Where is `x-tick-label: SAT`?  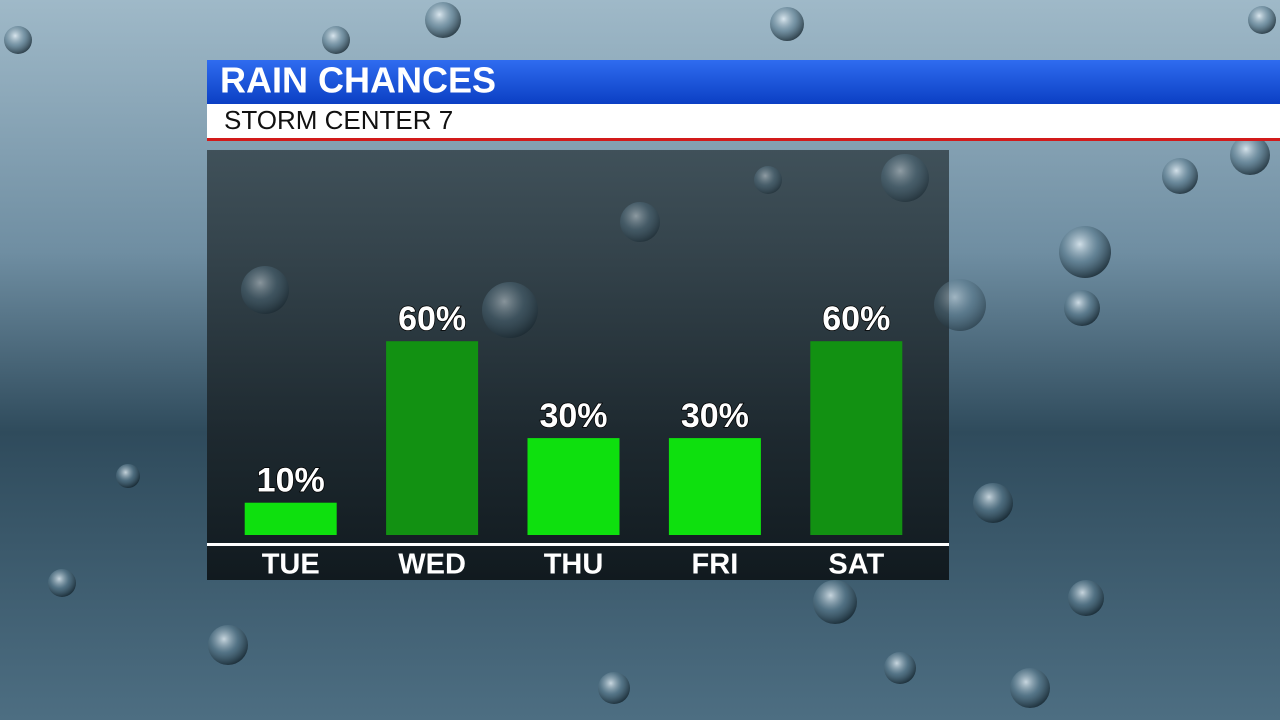 x-tick-label: SAT is located at coordinates (856, 565).